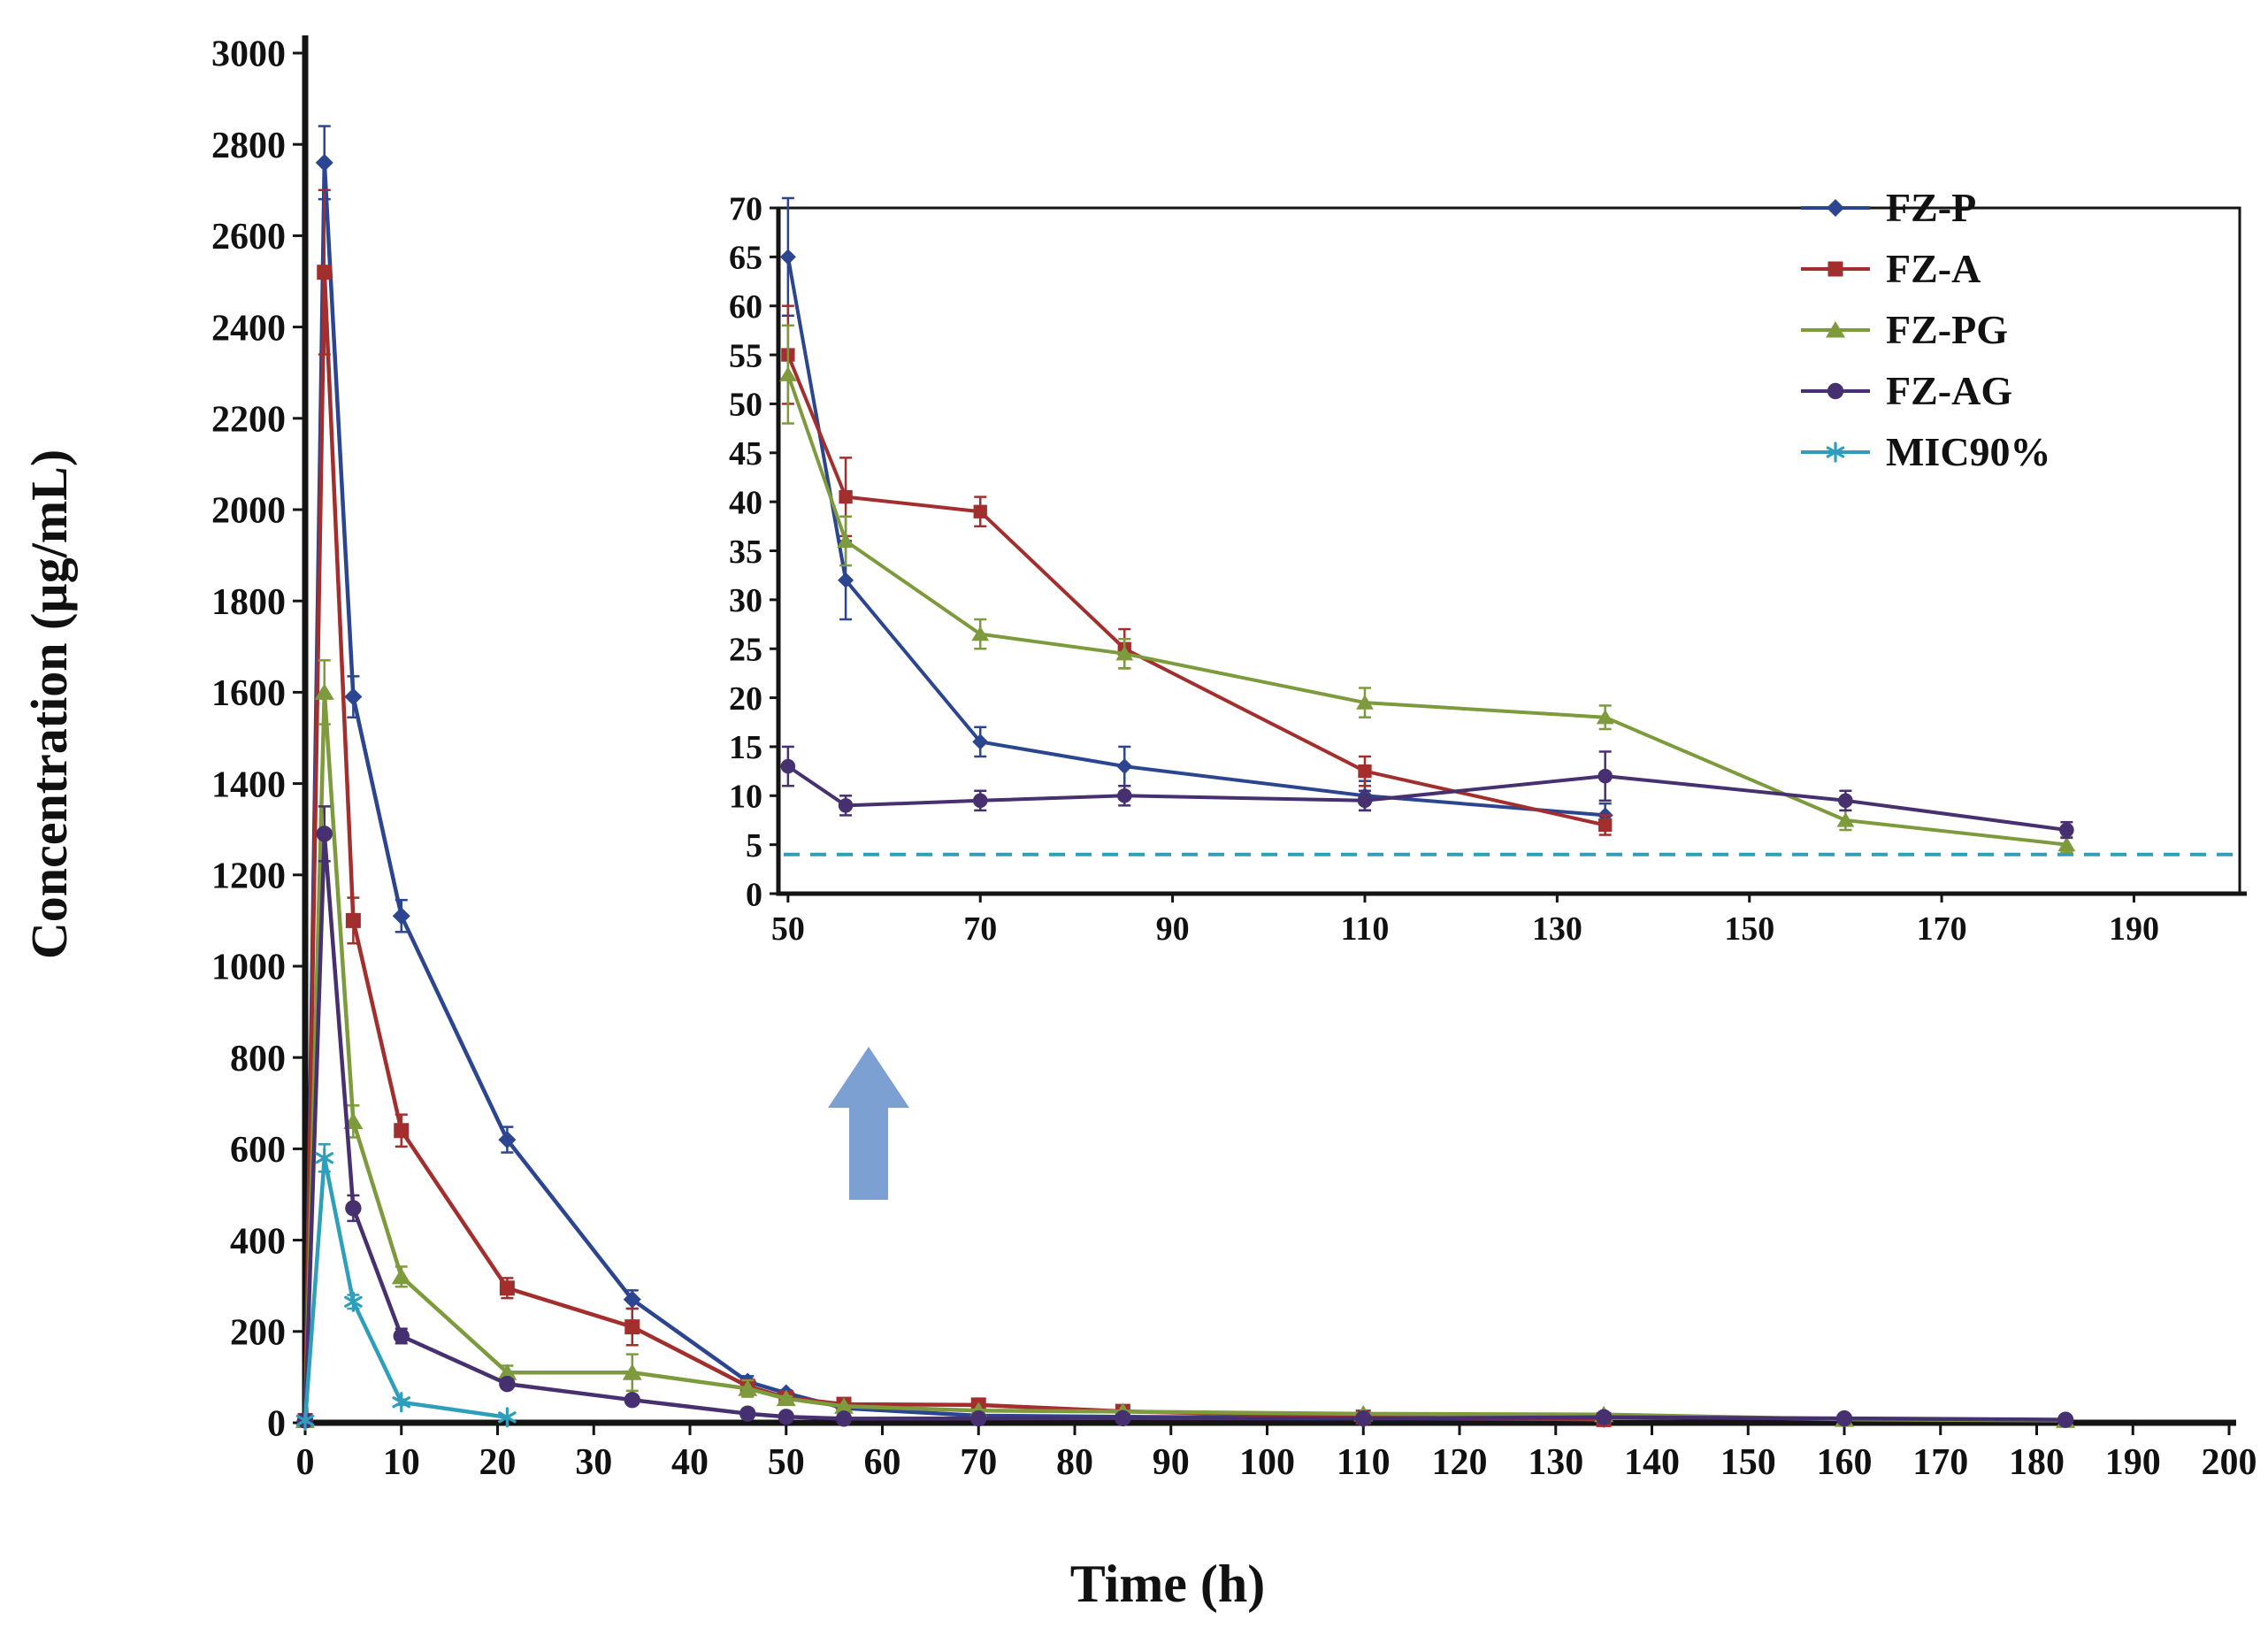 The image size is (2268, 1636). I want to click on svg-text: 1800, so click(248, 602).